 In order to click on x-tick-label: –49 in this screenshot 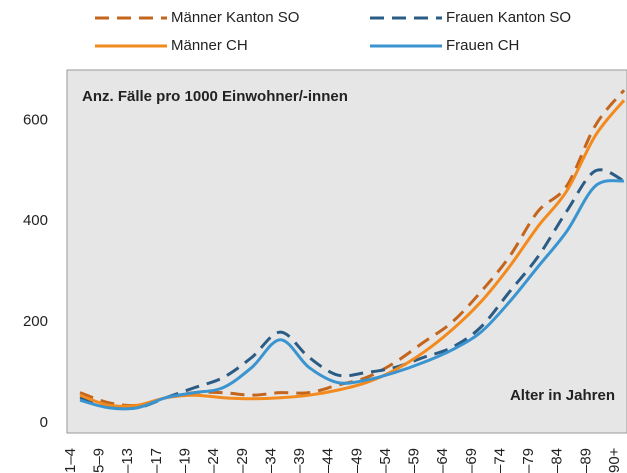, I will do `click(356, 460)`.